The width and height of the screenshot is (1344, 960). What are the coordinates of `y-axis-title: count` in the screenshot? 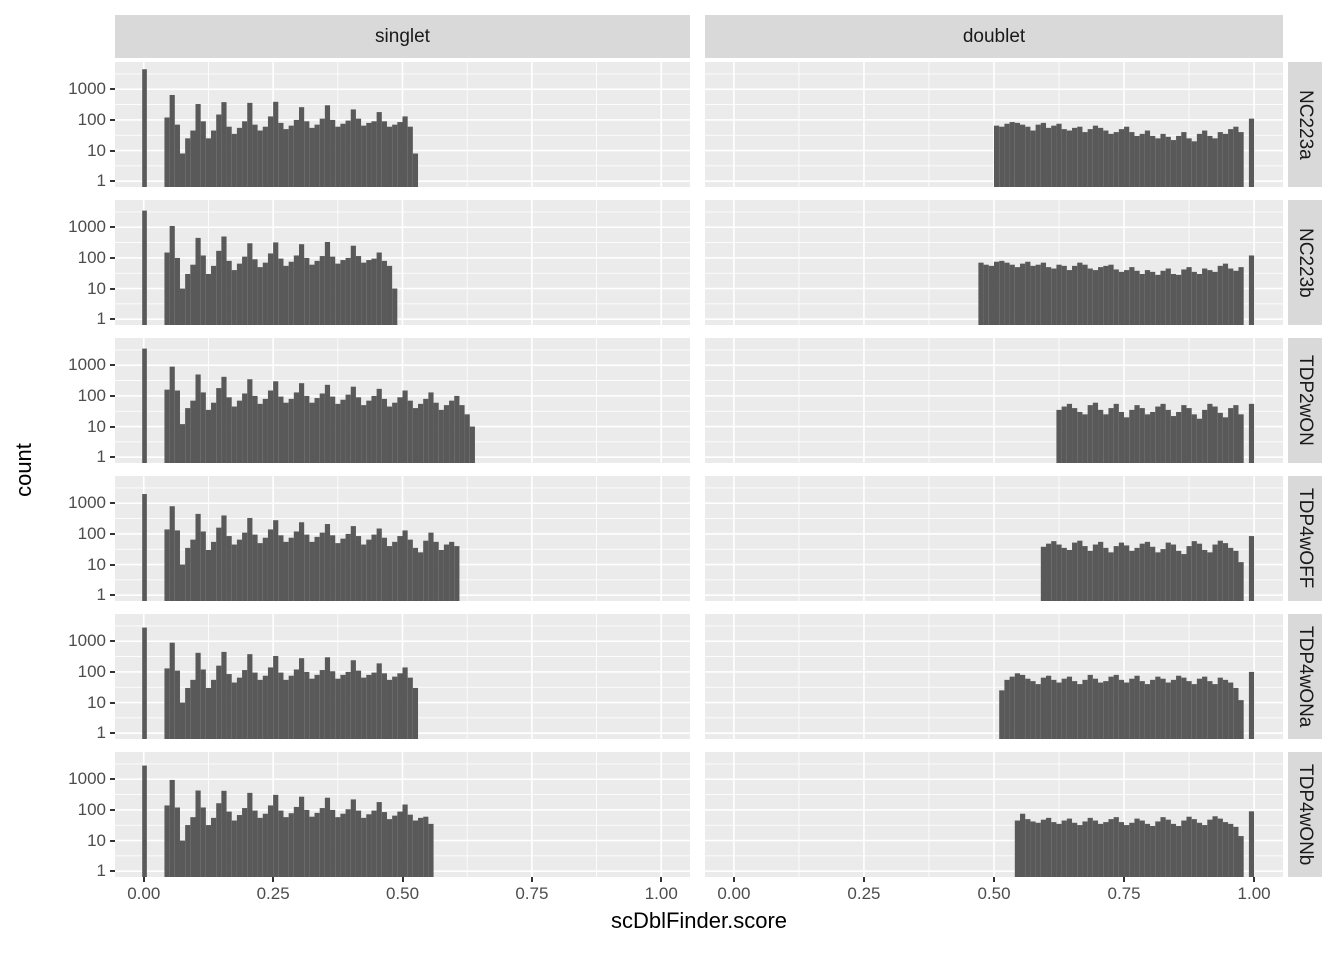 It's located at (23, 470).